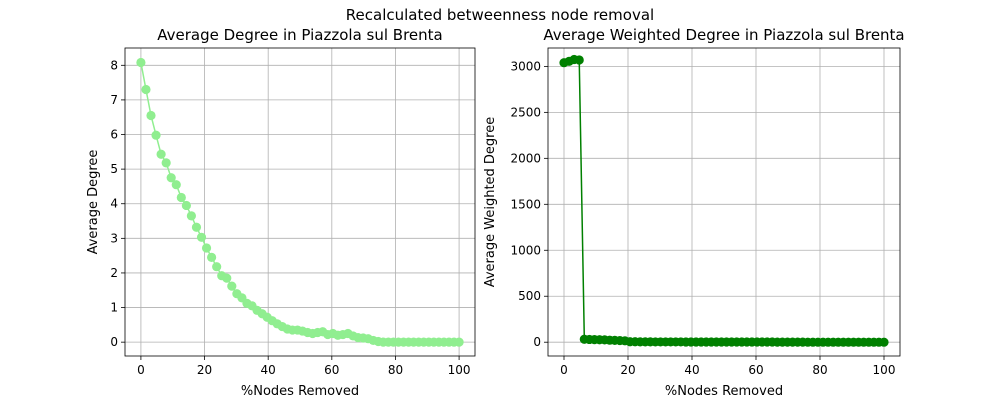 The image size is (1000, 404). I want to click on chart-title: Average Degree in Piazzola sul Brenta, so click(300, 35).